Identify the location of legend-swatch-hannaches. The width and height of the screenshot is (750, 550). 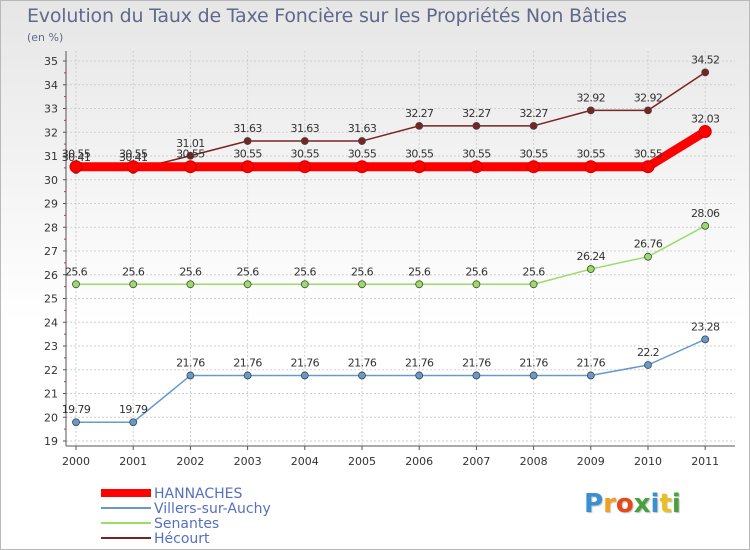
(126, 493).